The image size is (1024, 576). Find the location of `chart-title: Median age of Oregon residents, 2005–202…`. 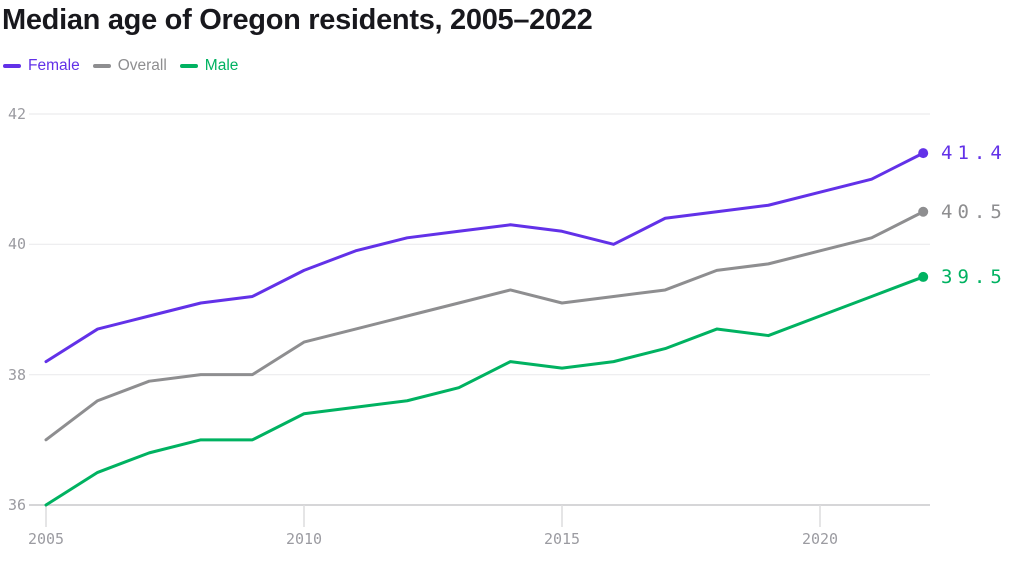

chart-title: Median age of Oregon residents, 2005–202… is located at coordinates (297, 20).